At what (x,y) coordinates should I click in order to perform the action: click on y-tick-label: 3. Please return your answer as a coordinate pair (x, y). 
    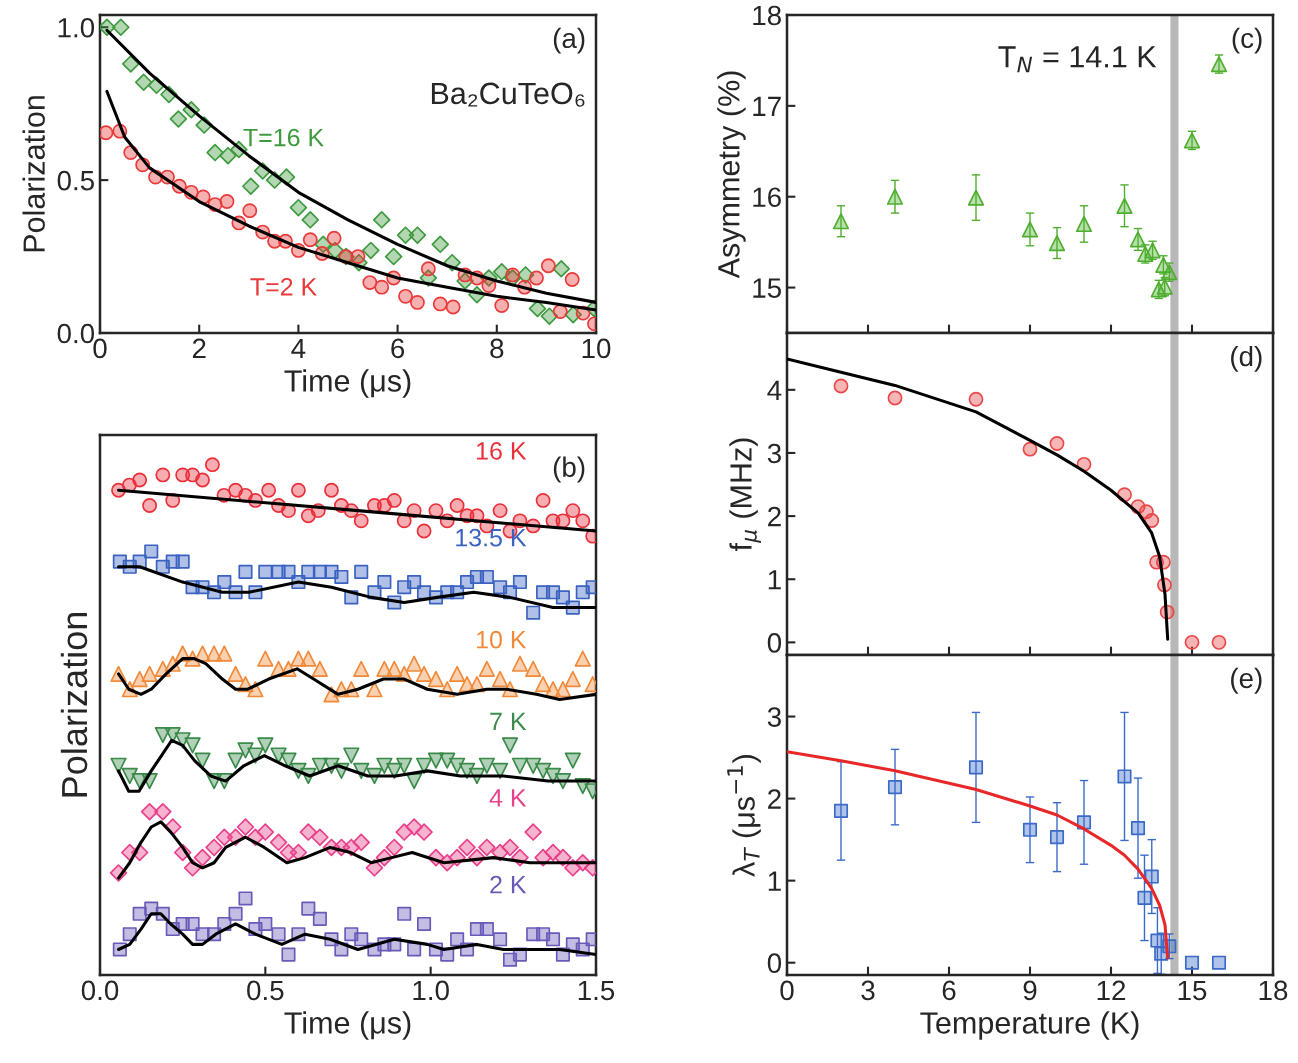
    Looking at the image, I should click on (774, 453).